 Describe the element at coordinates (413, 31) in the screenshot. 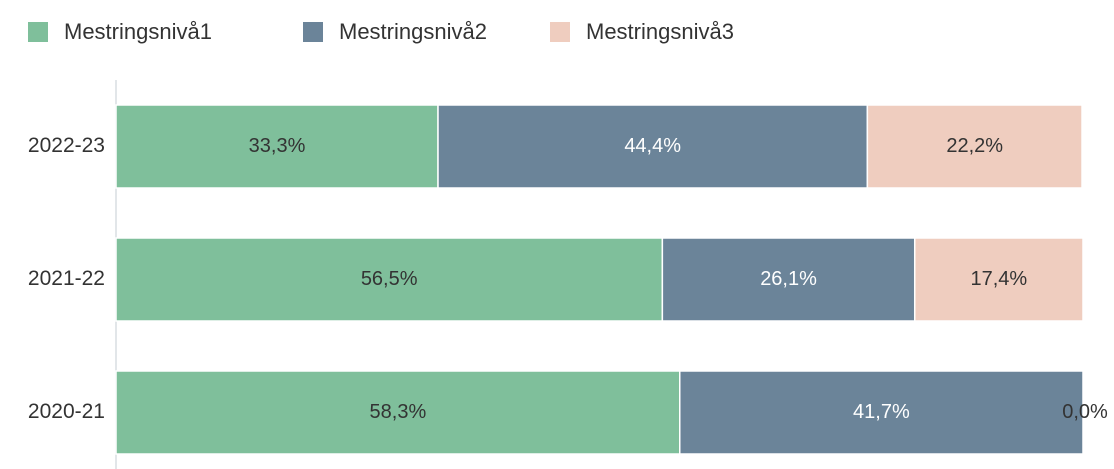

I see `legend-label: Mestringsnivå2` at that location.